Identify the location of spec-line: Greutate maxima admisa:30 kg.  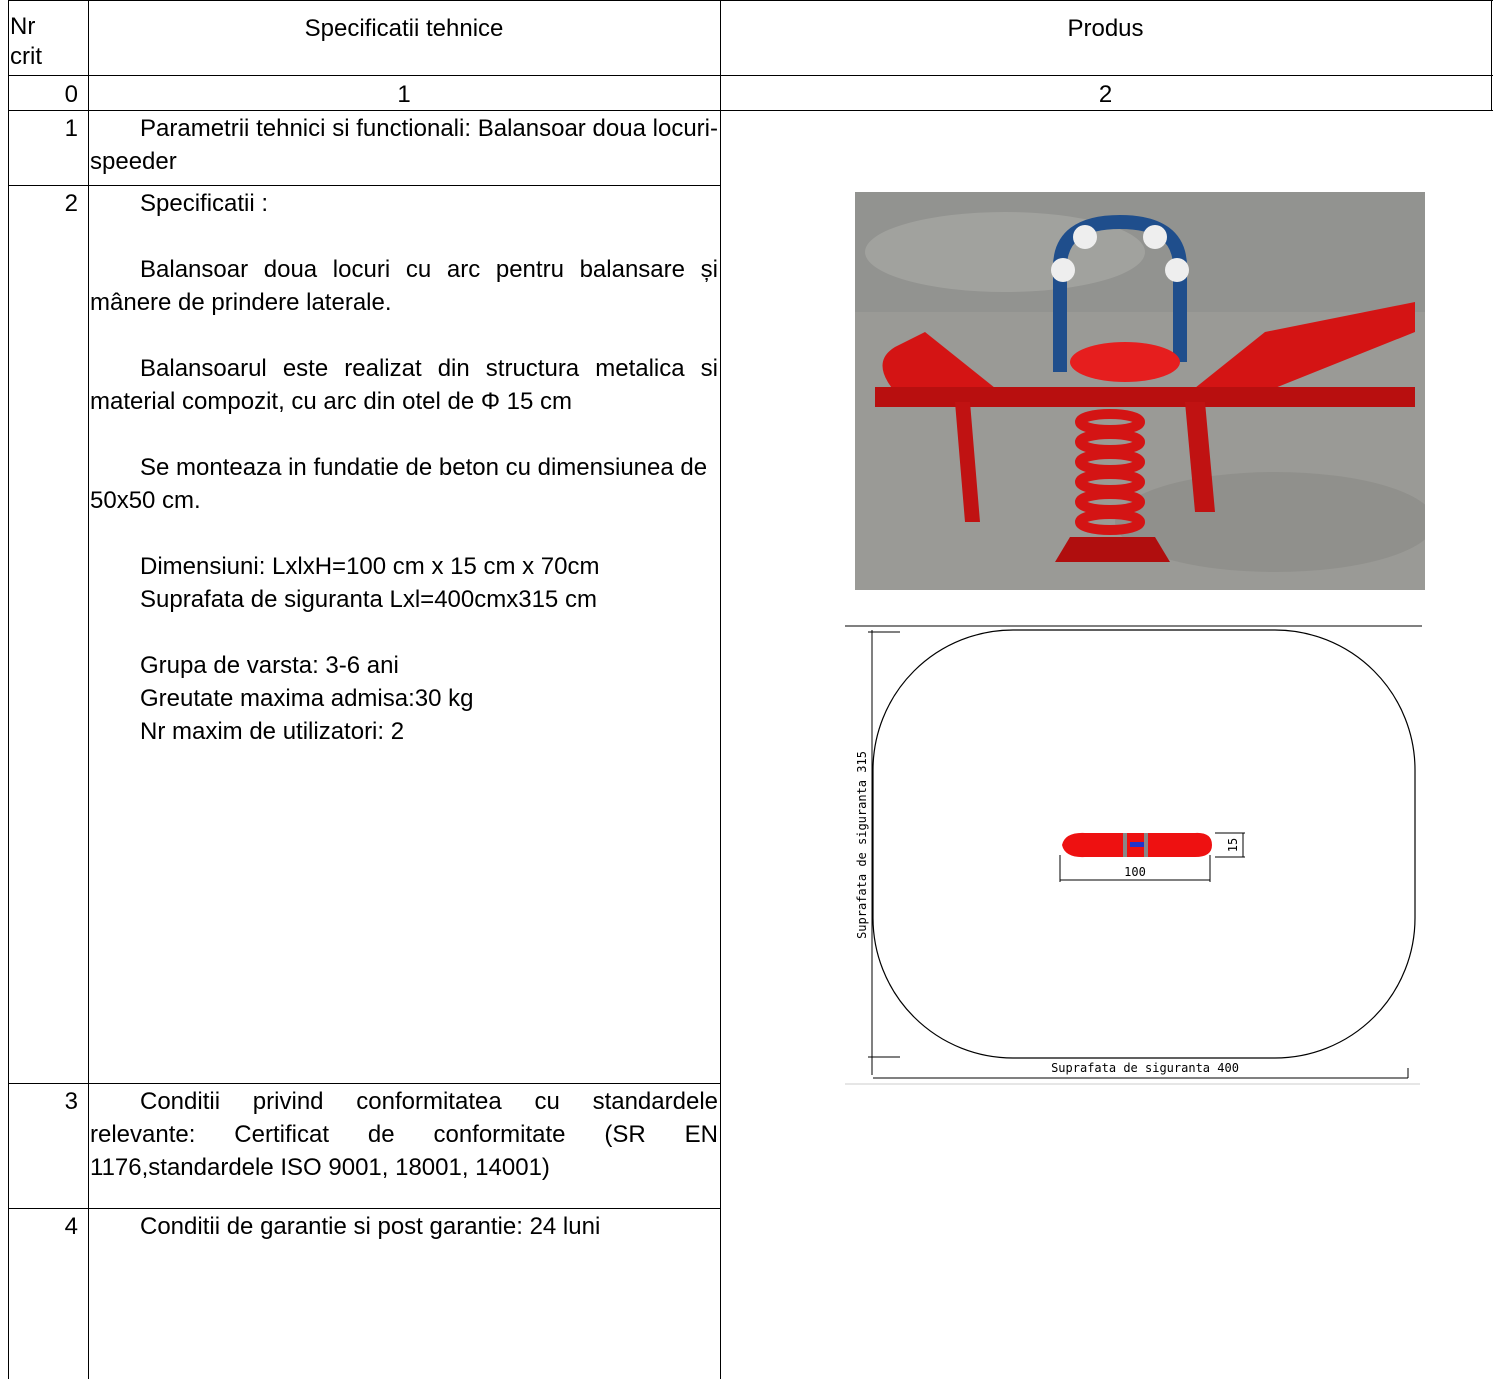
(307, 698).